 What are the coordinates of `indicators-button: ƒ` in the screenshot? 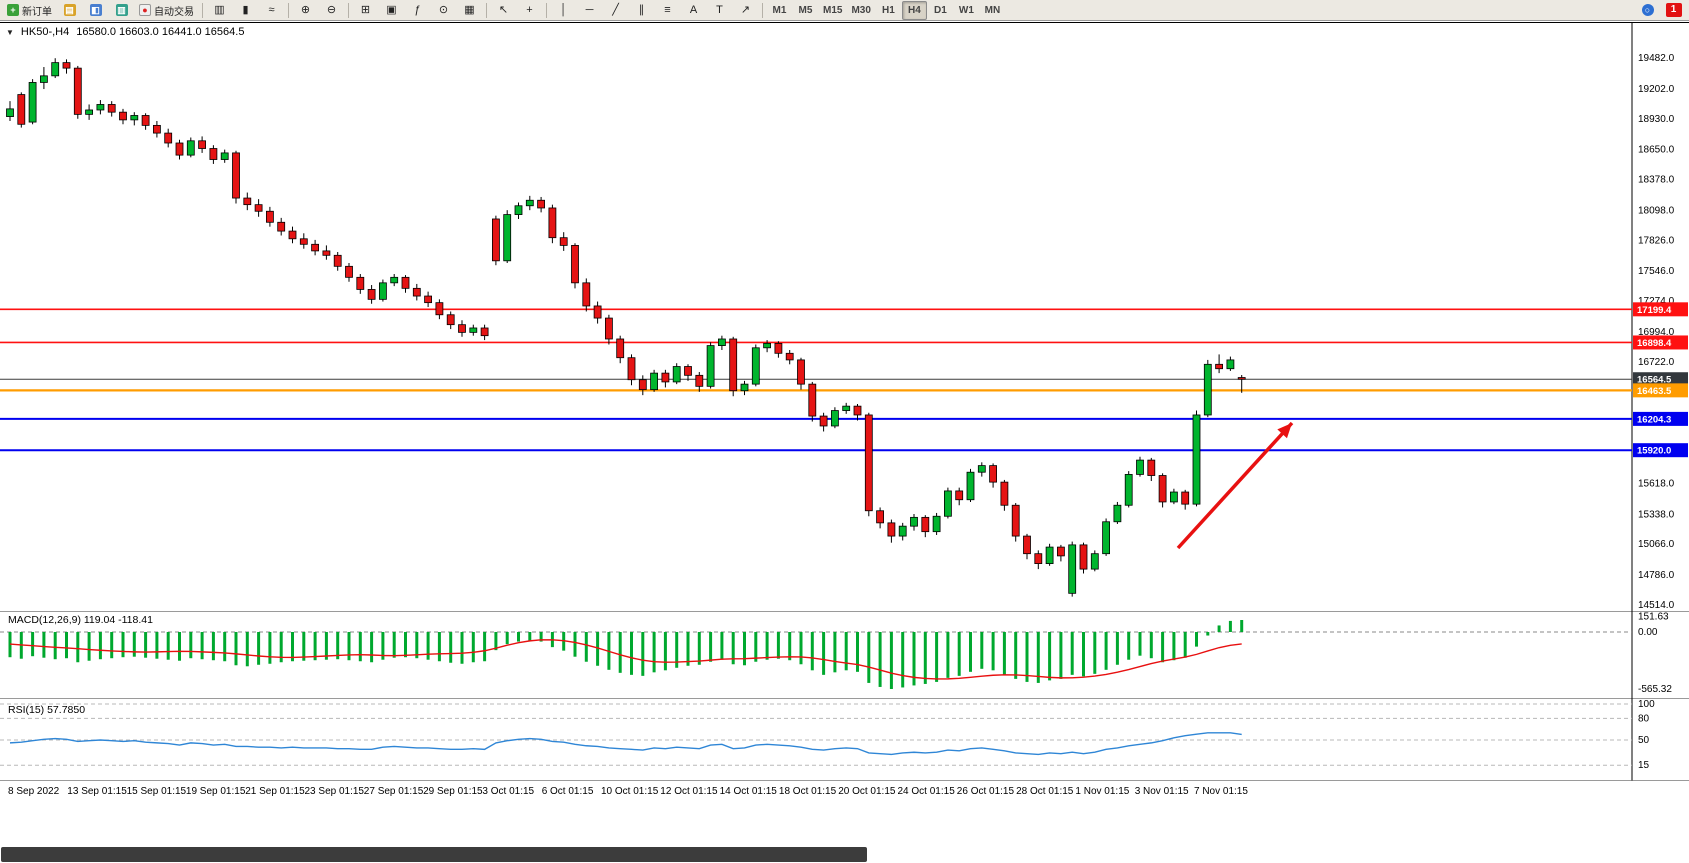 It's located at (417, 10).